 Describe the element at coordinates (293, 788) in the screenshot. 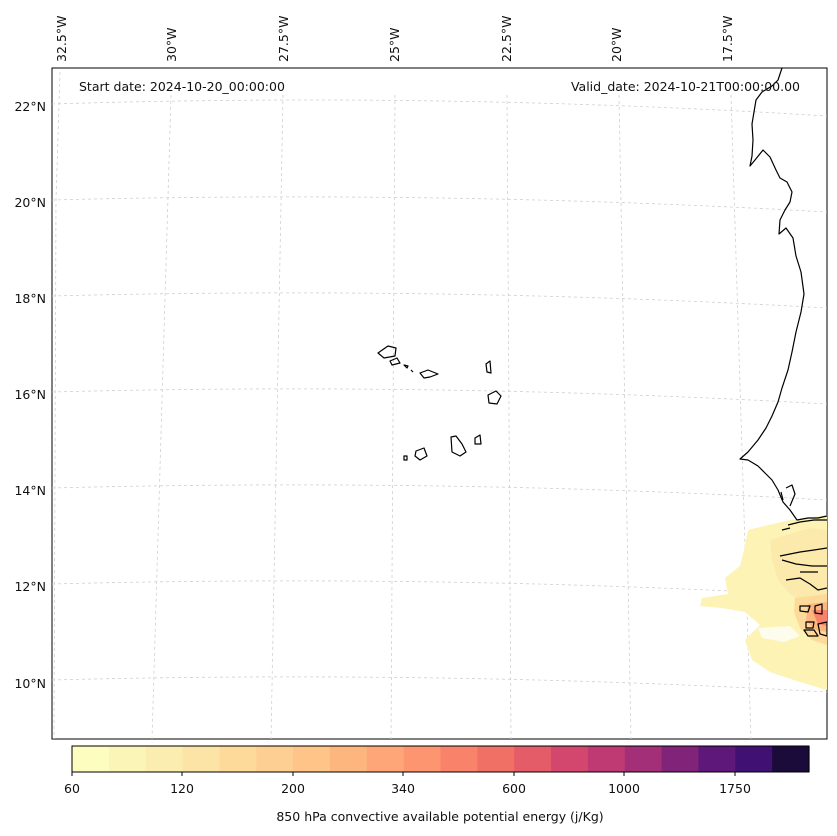

I see `colorbar-tick-200: 200` at that location.